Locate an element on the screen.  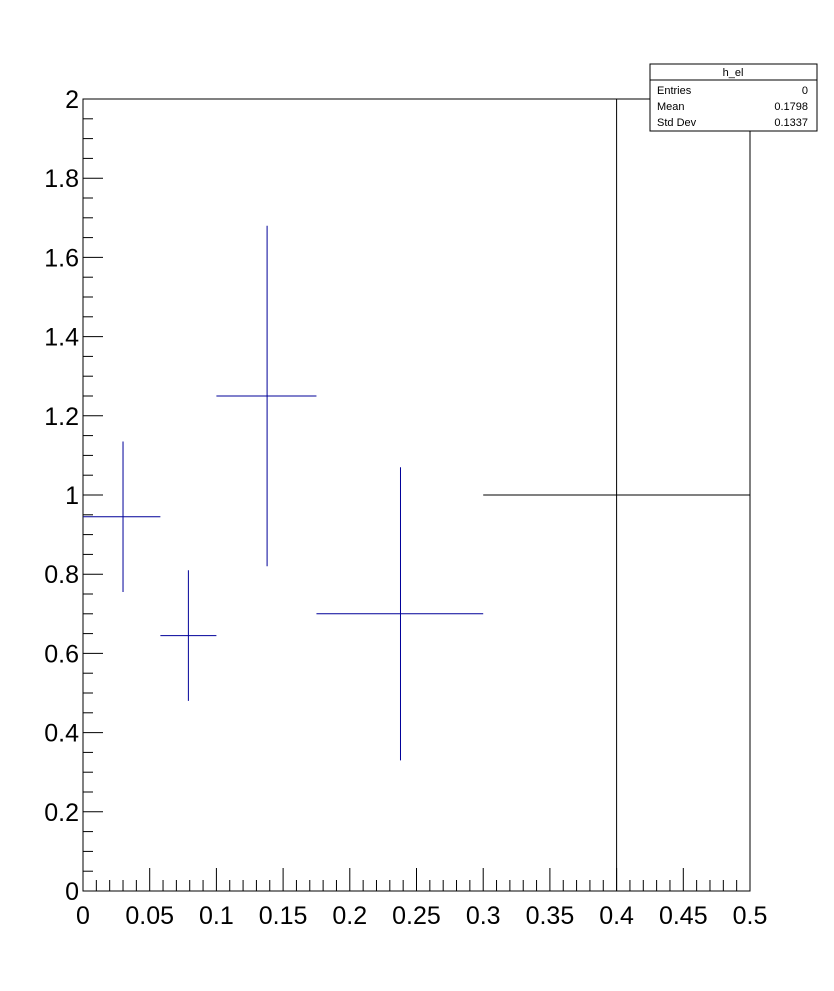
x-tick-label: 0.25 is located at coordinates (416, 916).